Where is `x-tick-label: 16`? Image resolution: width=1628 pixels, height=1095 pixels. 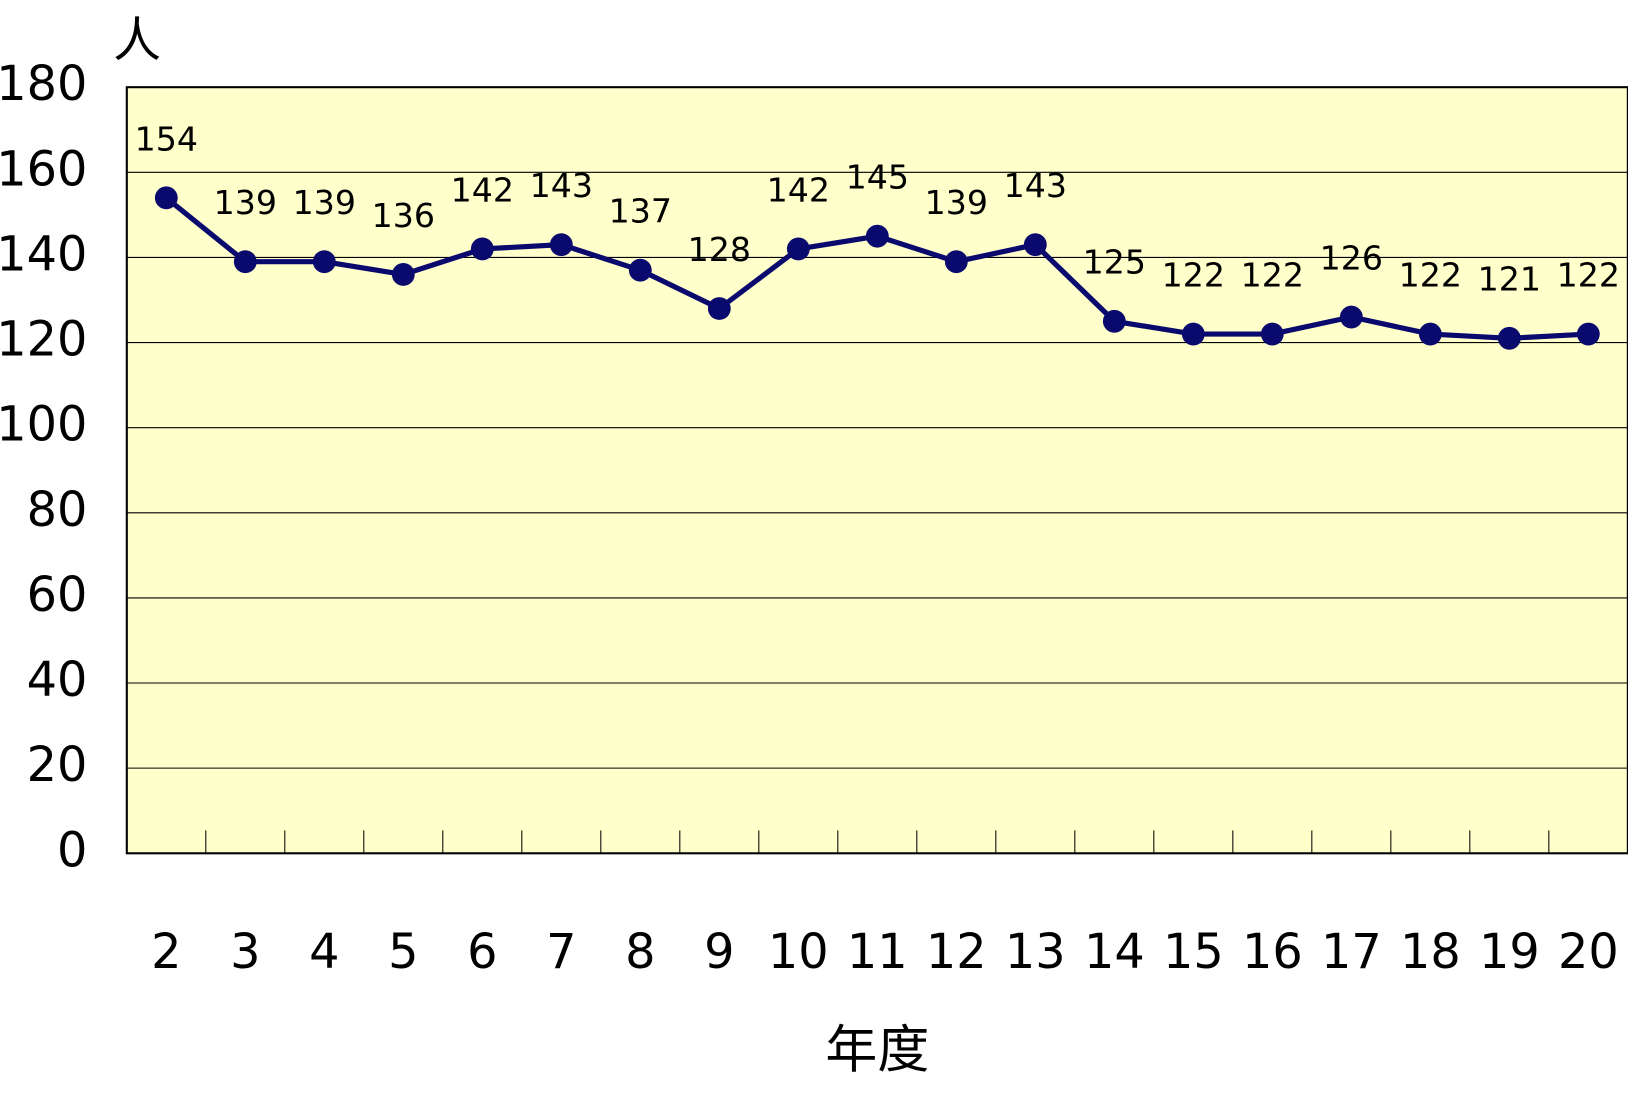 x-tick-label: 16 is located at coordinates (1272, 952).